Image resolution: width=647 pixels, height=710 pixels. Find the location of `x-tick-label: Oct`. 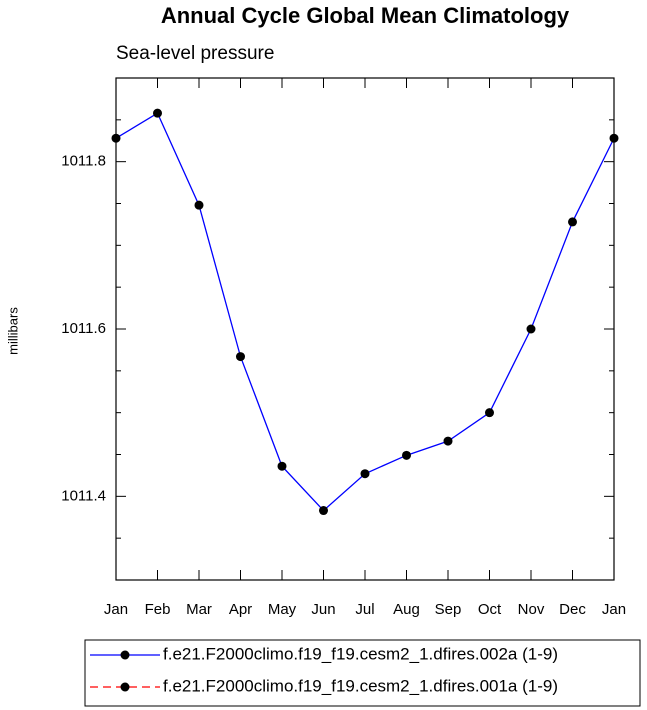

x-tick-label: Oct is located at coordinates (490, 609).